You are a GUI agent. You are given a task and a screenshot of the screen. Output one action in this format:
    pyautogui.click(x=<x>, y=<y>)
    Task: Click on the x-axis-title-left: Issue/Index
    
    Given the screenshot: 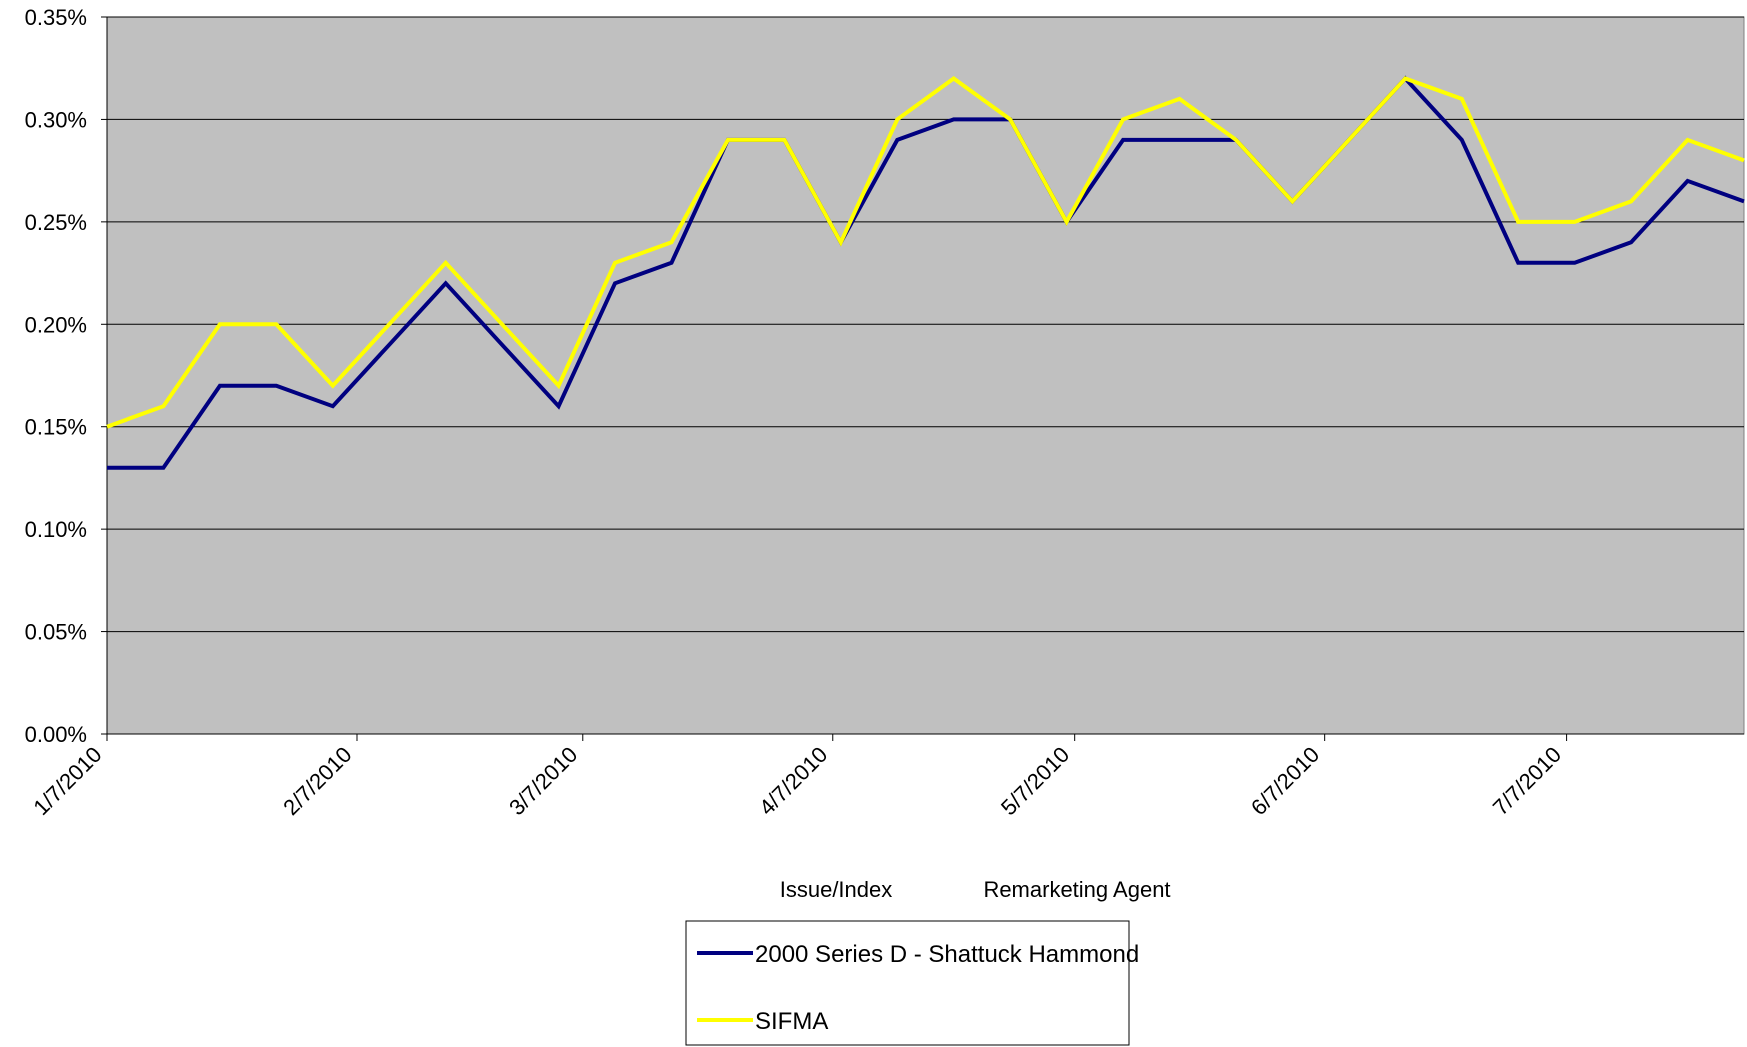 What is the action you would take?
    pyautogui.click(x=836, y=889)
    